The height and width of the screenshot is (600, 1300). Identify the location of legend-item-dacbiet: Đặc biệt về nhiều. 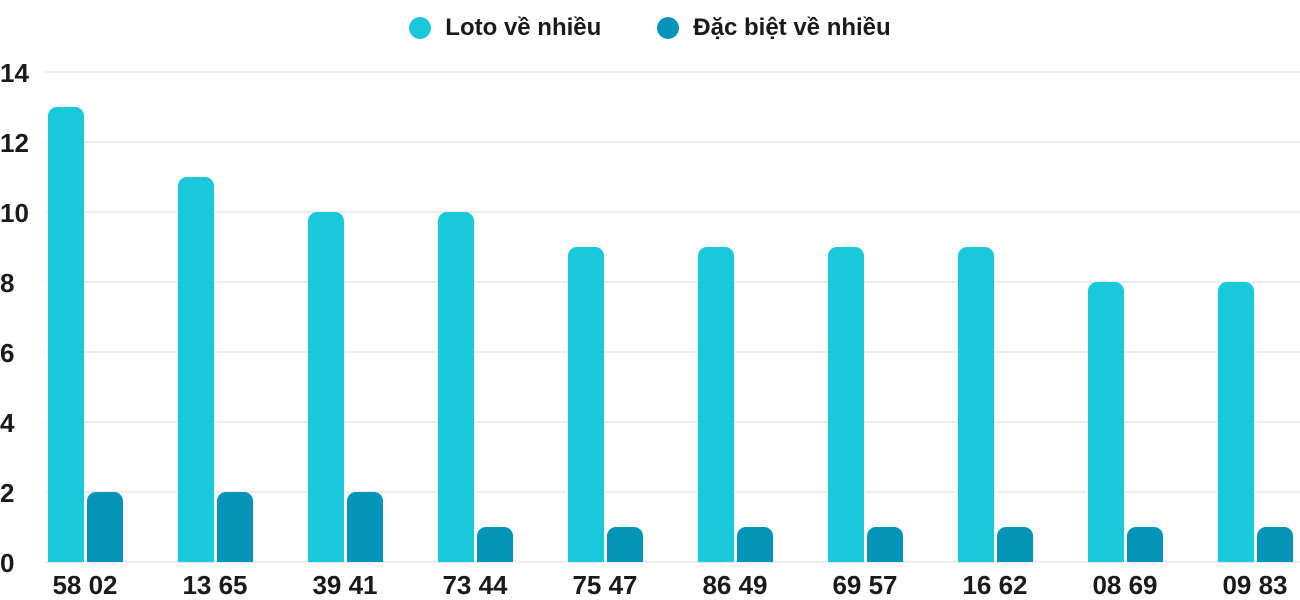
(774, 27).